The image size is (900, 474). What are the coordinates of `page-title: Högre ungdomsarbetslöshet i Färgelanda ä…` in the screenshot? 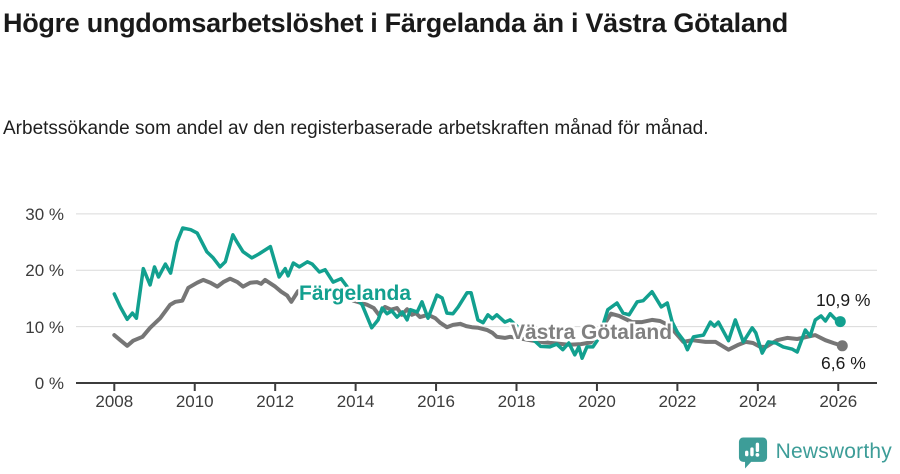 It's located at (395, 23).